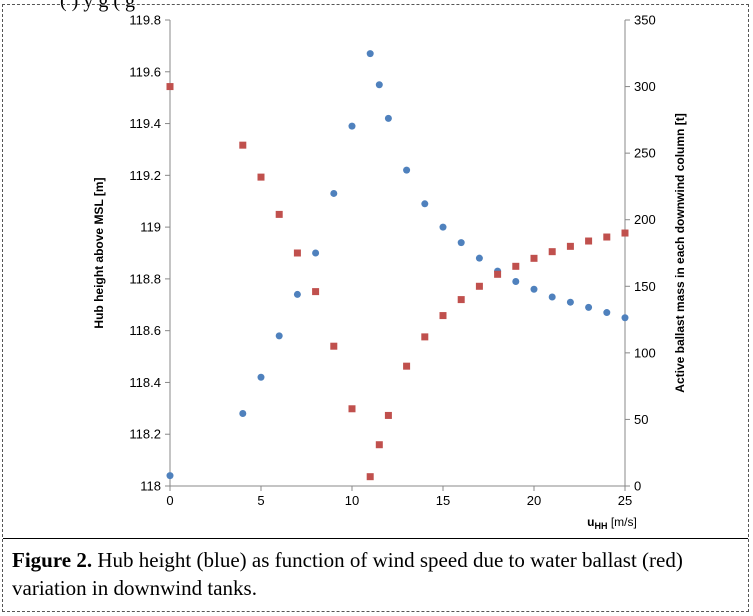 This screenshot has width=753, height=616. I want to click on x-tick-label: 10, so click(352, 500).